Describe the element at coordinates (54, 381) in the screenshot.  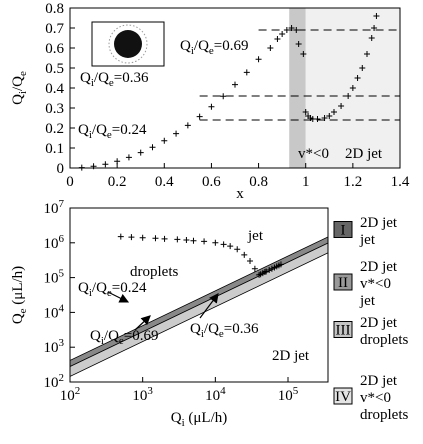
I see `y-tick-label: 10²` at that location.